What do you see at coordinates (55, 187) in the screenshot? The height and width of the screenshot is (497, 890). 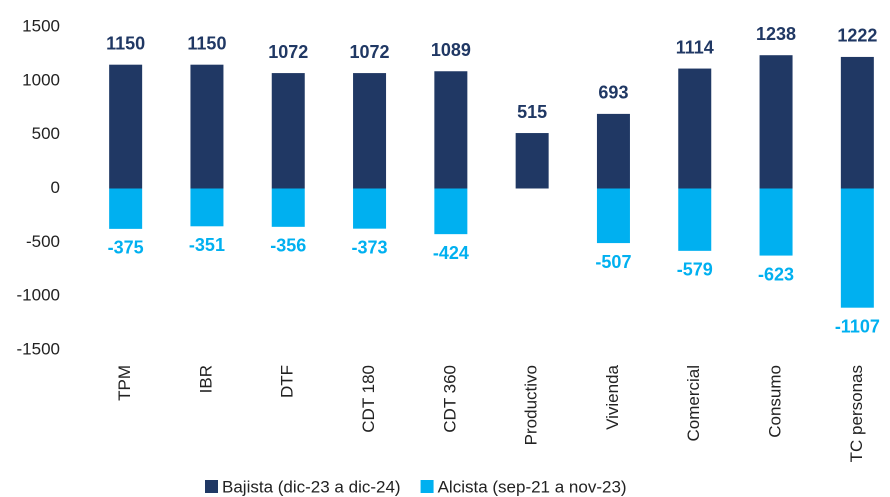 I see `y-tick-label: 0` at bounding box center [55, 187].